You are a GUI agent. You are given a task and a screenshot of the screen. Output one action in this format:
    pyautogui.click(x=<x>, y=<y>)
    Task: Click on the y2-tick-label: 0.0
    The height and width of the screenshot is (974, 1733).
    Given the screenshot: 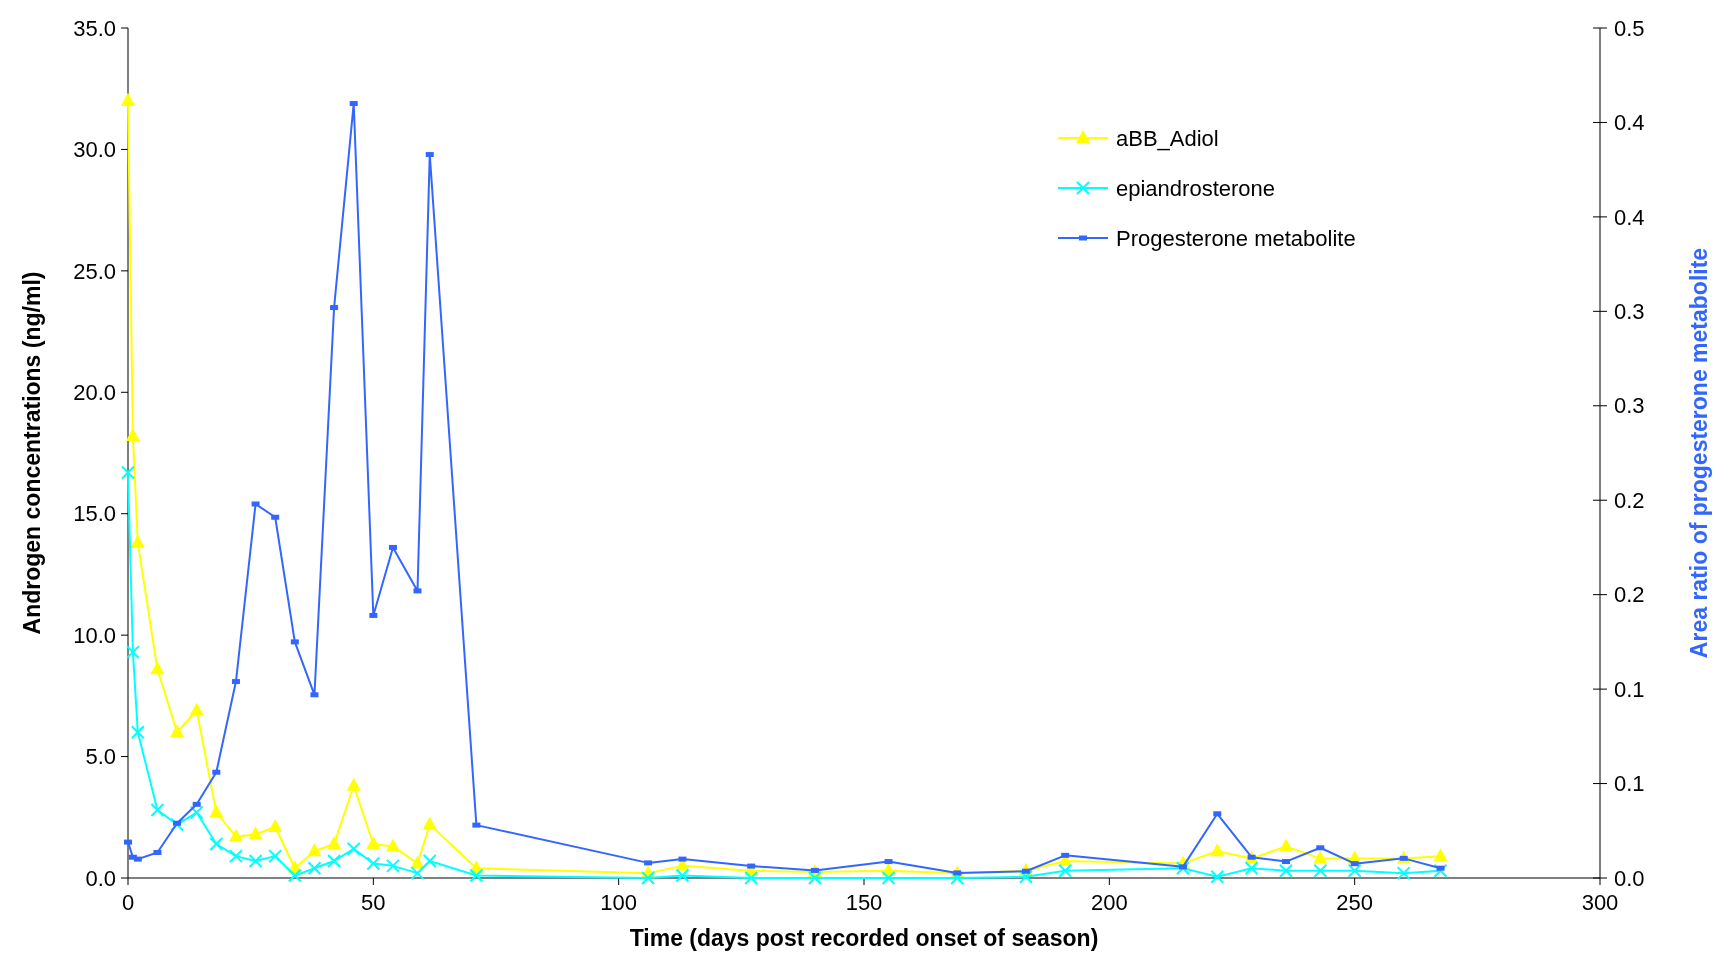 What is the action you would take?
    pyautogui.click(x=1629, y=878)
    